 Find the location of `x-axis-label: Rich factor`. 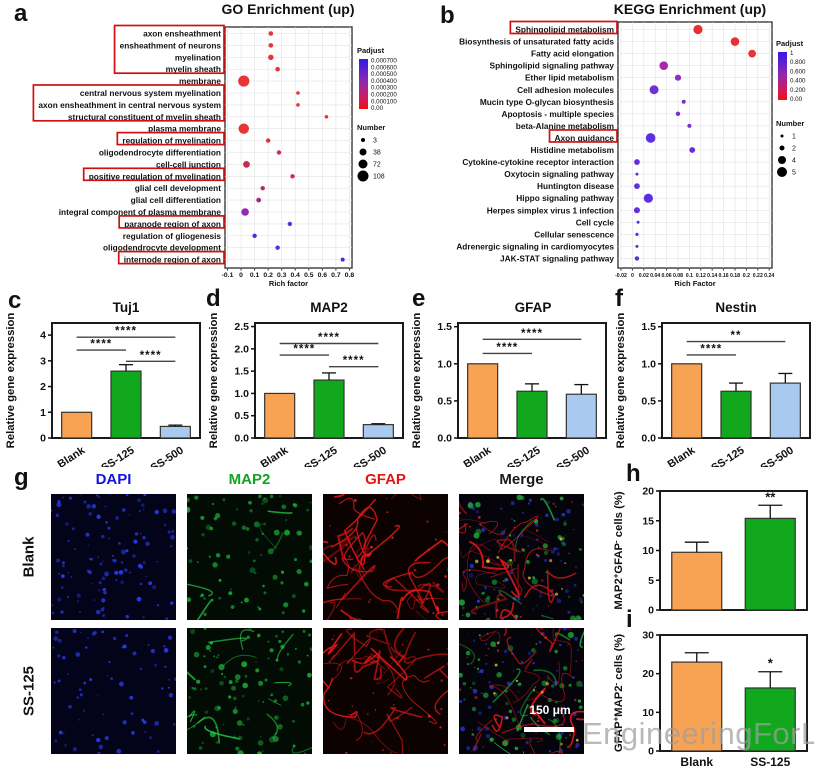

x-axis-label: Rich factor is located at coordinates (288, 283).